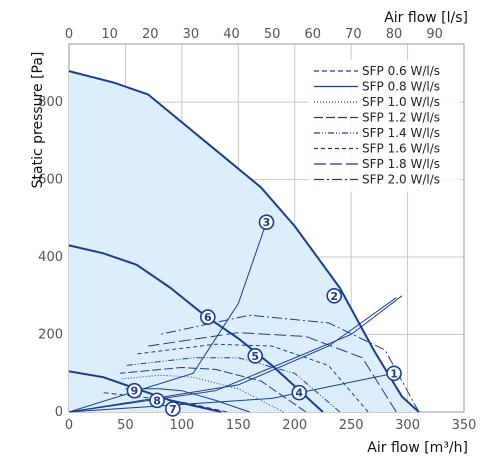 The width and height of the screenshot is (482, 457). I want to click on x-top-tick-label: 90, so click(434, 34).